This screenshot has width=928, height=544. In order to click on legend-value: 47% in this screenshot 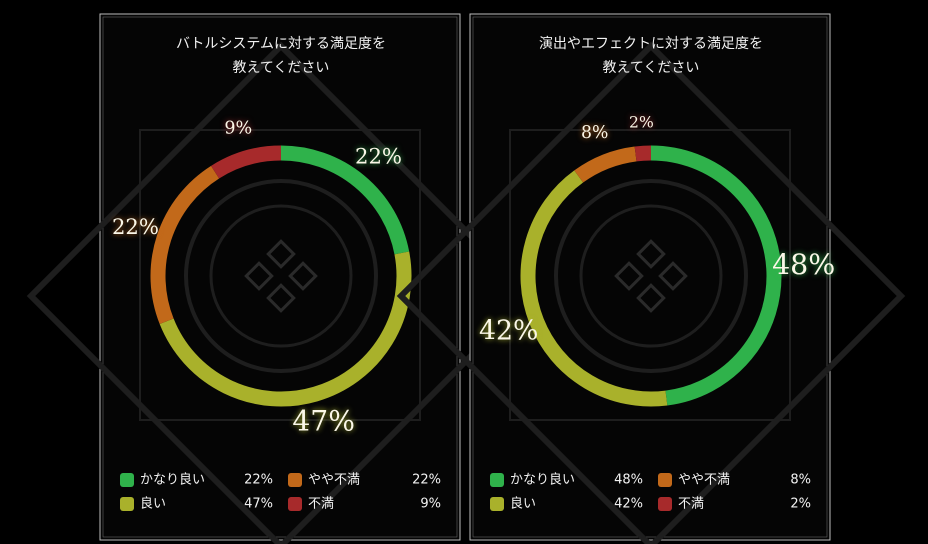, I will do `click(258, 504)`.